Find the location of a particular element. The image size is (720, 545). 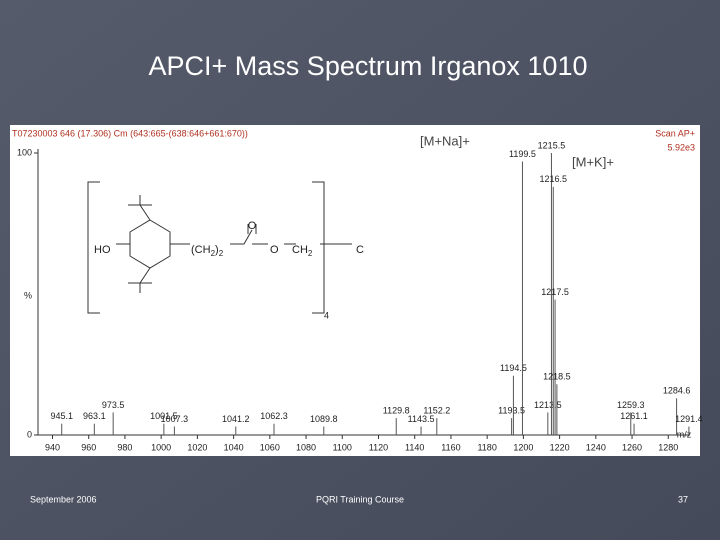

intensity-label: 5.92e3 is located at coordinates (681, 147).